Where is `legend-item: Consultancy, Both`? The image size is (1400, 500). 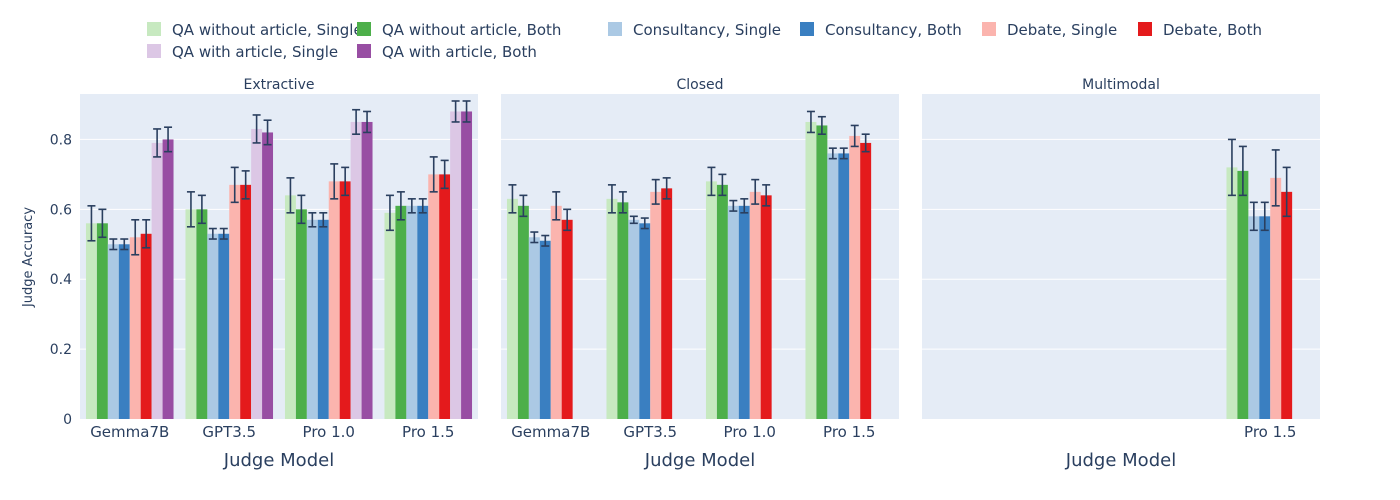 legend-item: Consultancy, Both is located at coordinates (881, 30).